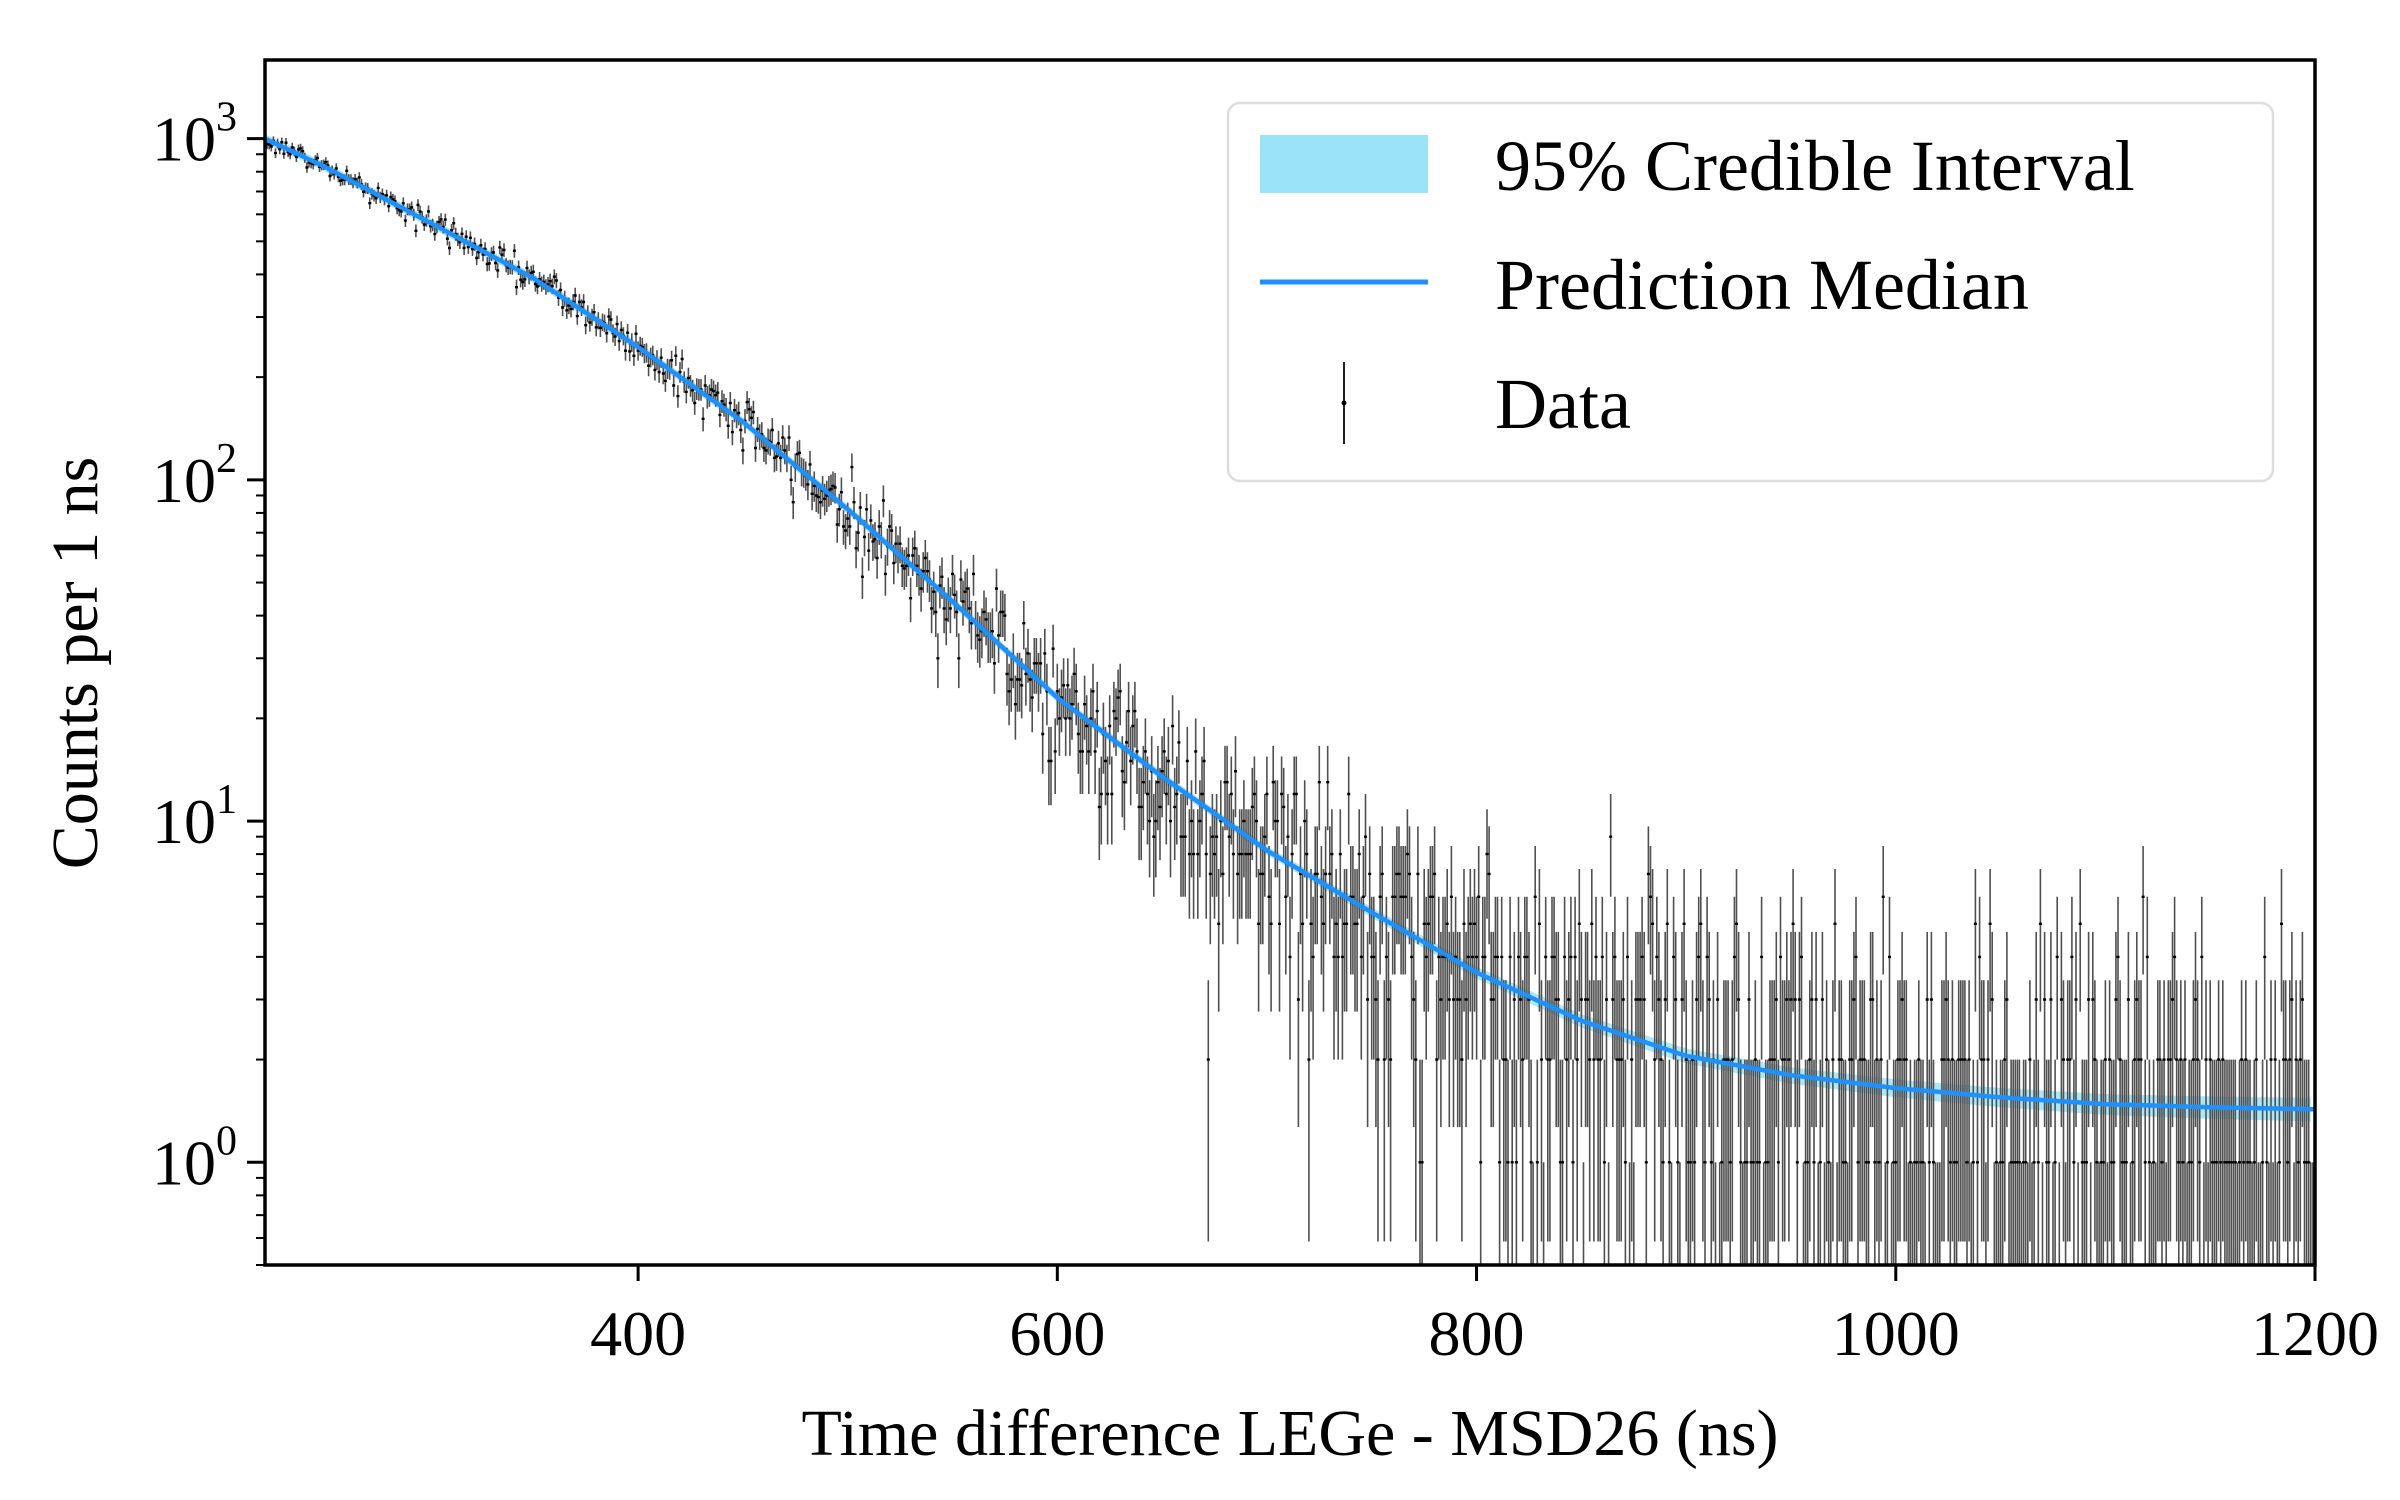  What do you see at coordinates (194, 1158) in the screenshot?
I see `y-tick-label: 10⁰` at bounding box center [194, 1158].